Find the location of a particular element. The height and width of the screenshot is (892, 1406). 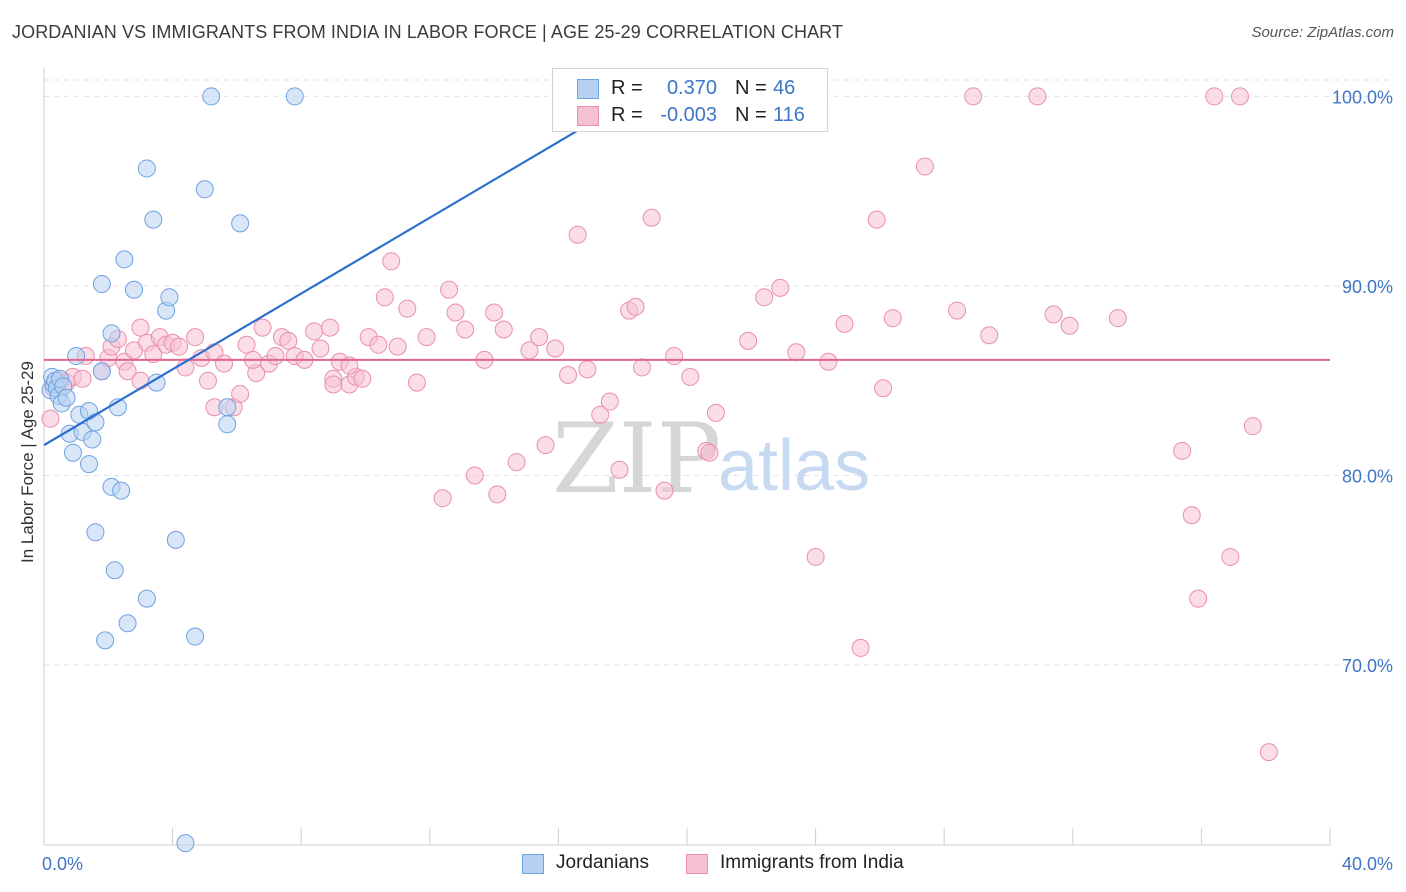

india-r-value: -0.003 is located at coordinates (688, 115).